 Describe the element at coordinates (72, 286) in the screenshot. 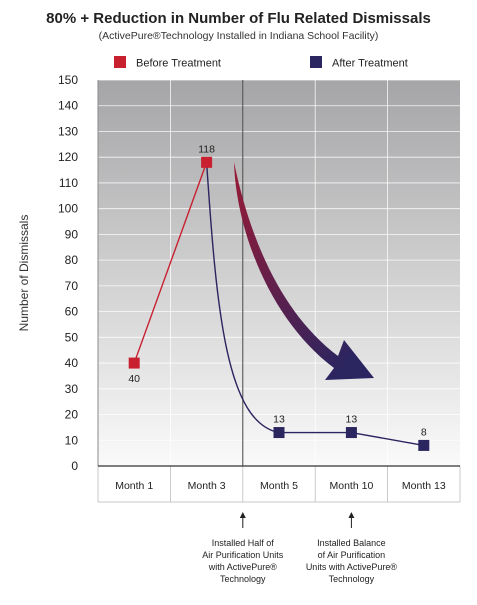

I see `y-tick-label-70: 70` at that location.